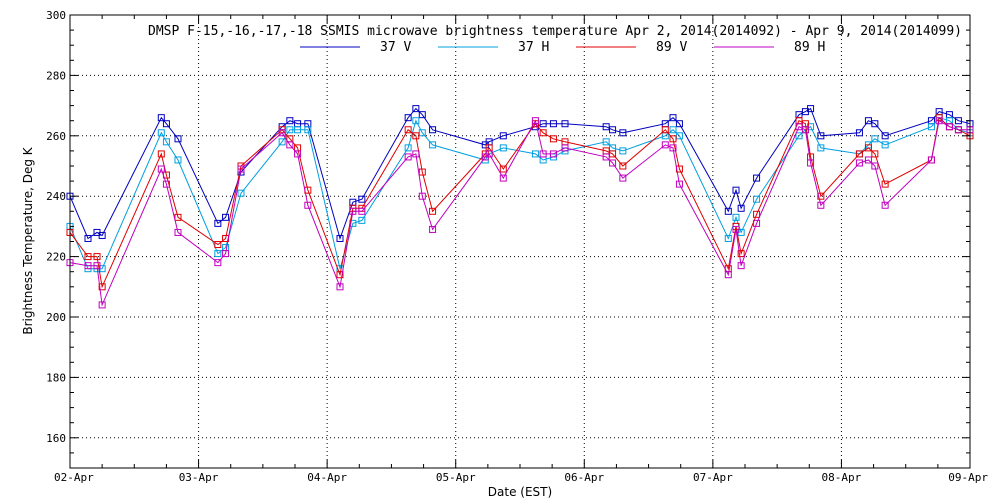  What do you see at coordinates (56, 438) in the screenshot?
I see `y-tick-label: 160` at bounding box center [56, 438].